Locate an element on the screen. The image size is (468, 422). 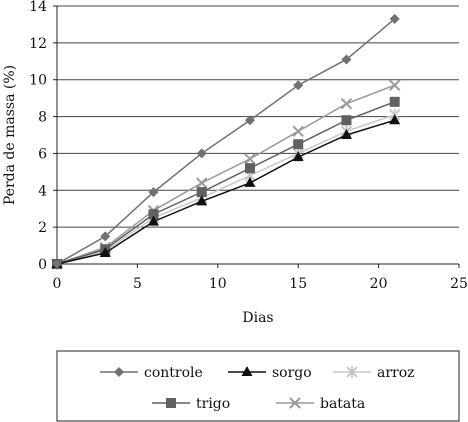
legend-label: arroz is located at coordinates (396, 373).